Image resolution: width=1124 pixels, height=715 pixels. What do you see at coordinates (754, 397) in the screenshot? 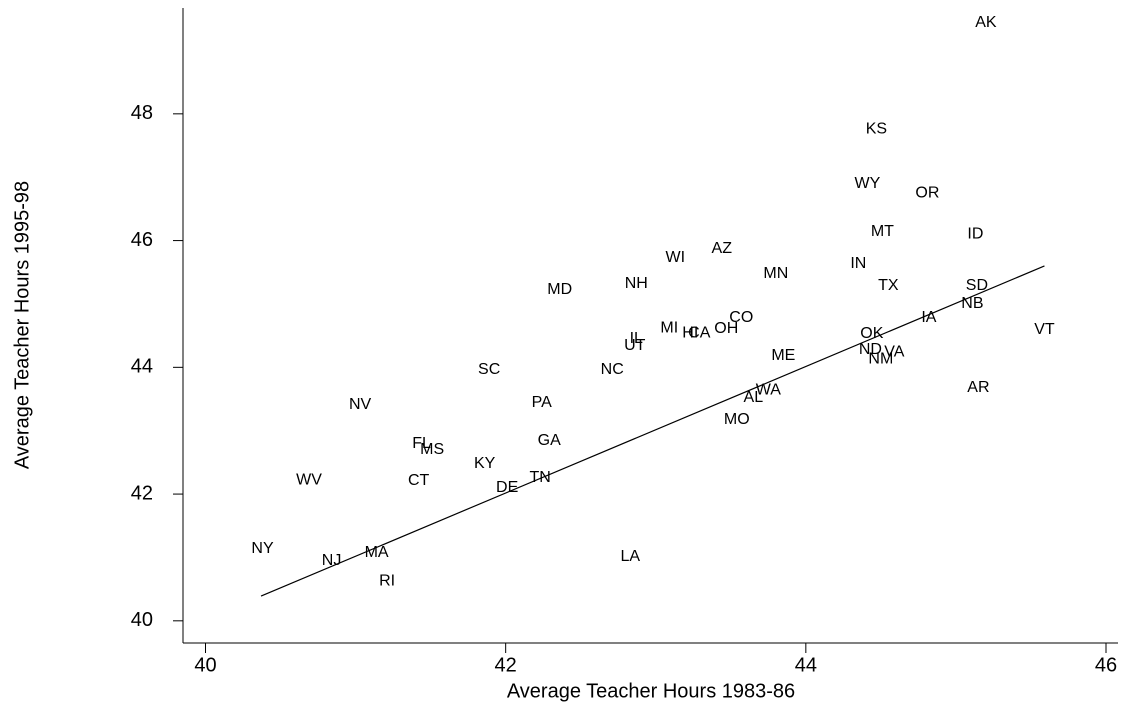
I see `point-label: AL` at bounding box center [754, 397].